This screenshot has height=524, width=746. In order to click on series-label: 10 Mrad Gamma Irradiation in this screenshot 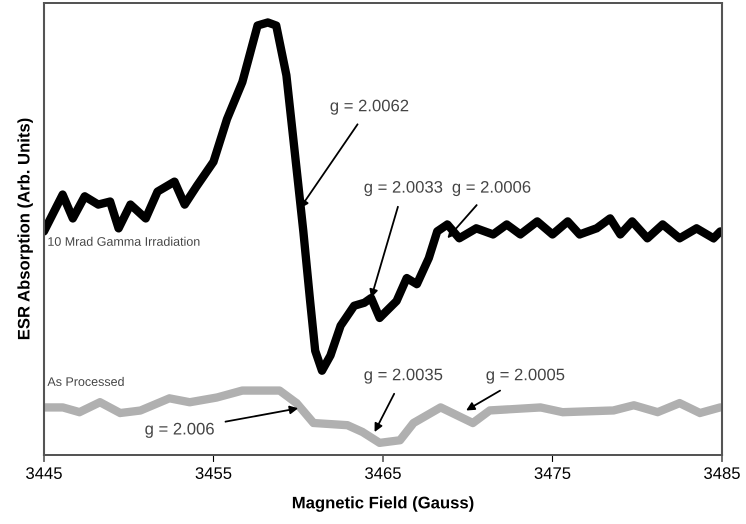, I will do `click(124, 241)`.